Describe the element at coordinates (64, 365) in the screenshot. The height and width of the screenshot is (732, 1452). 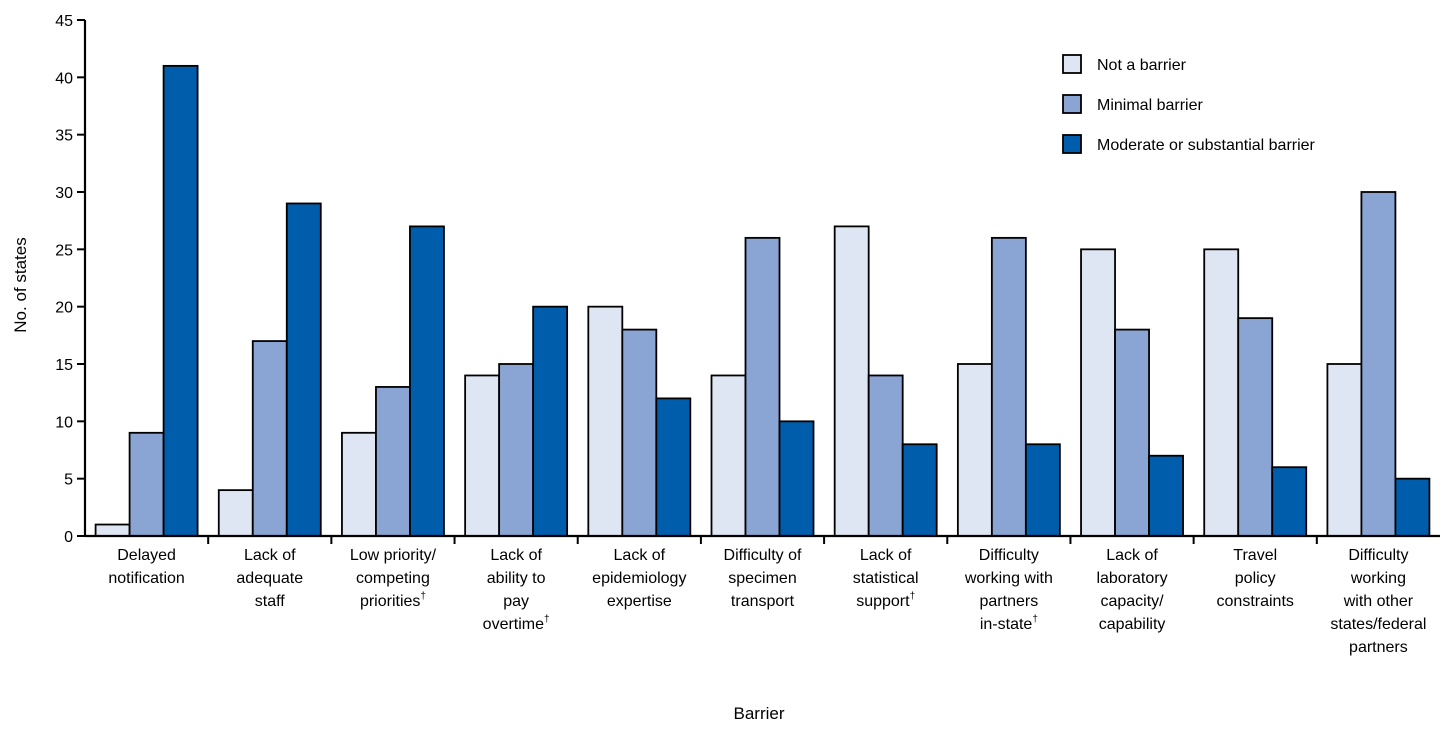
I see `y-tick-label: 15` at that location.